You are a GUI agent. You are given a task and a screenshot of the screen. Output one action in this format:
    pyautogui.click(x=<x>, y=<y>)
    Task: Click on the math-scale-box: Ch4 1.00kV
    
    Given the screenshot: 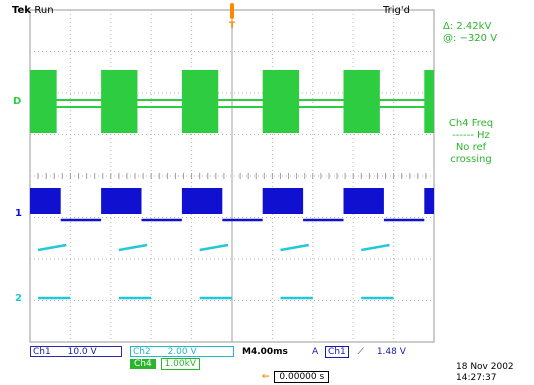 What is the action you would take?
    pyautogui.click(x=165, y=364)
    